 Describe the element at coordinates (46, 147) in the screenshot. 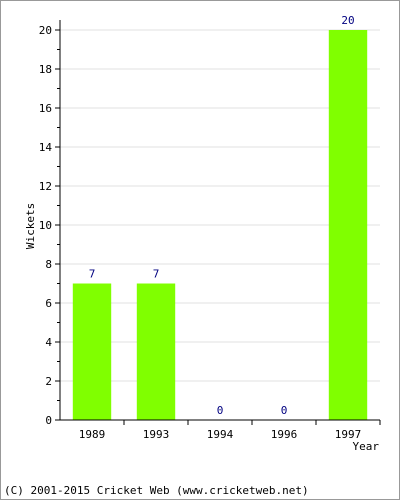

I see `y-tick-label: 14` at that location.